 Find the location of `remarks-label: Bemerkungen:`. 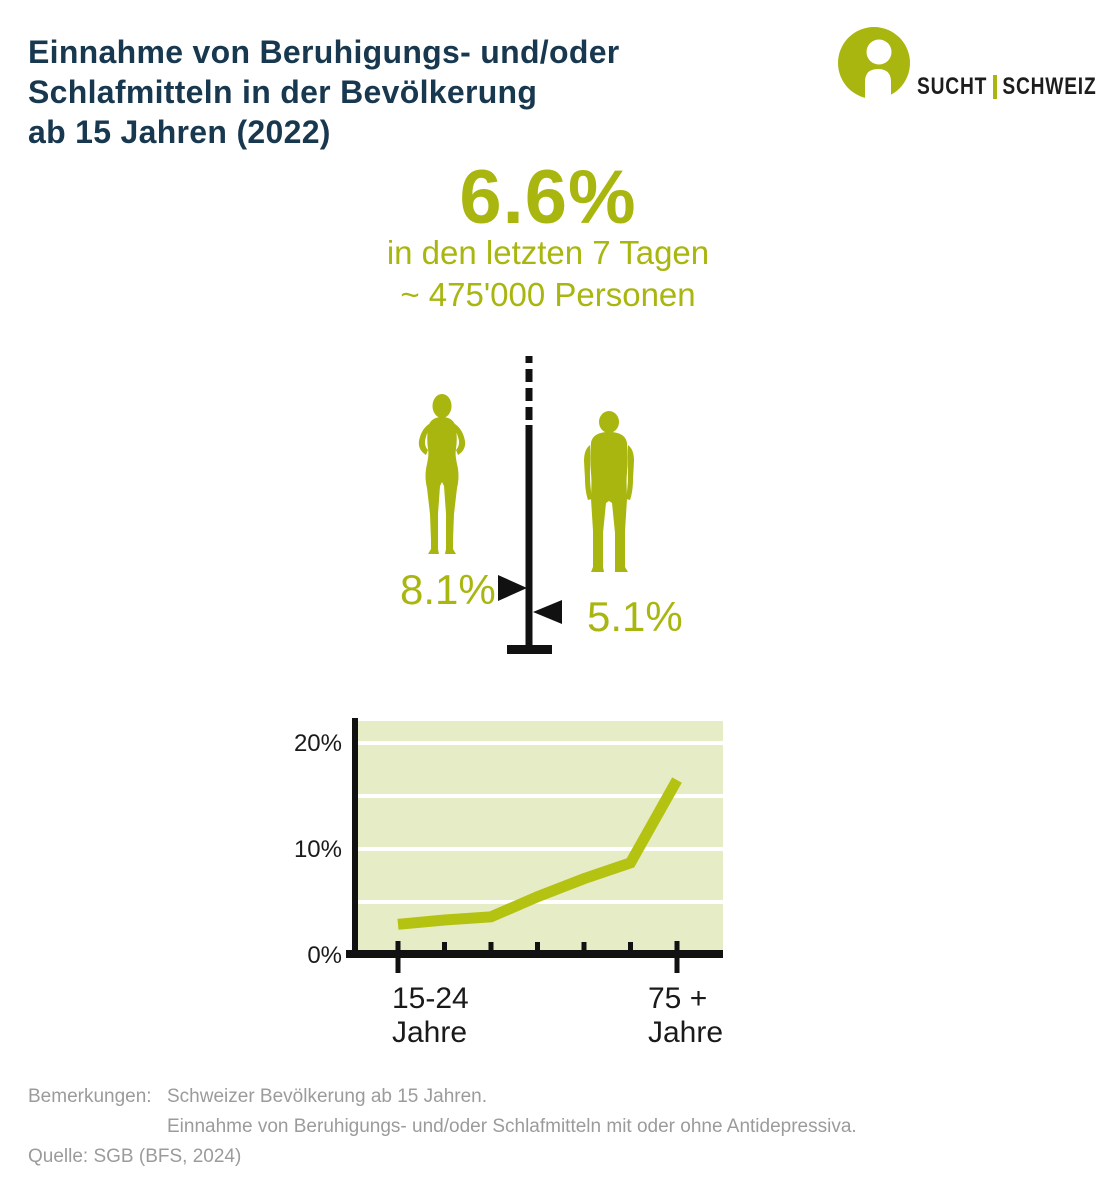

remarks-label: Bemerkungen: is located at coordinates (90, 1096).